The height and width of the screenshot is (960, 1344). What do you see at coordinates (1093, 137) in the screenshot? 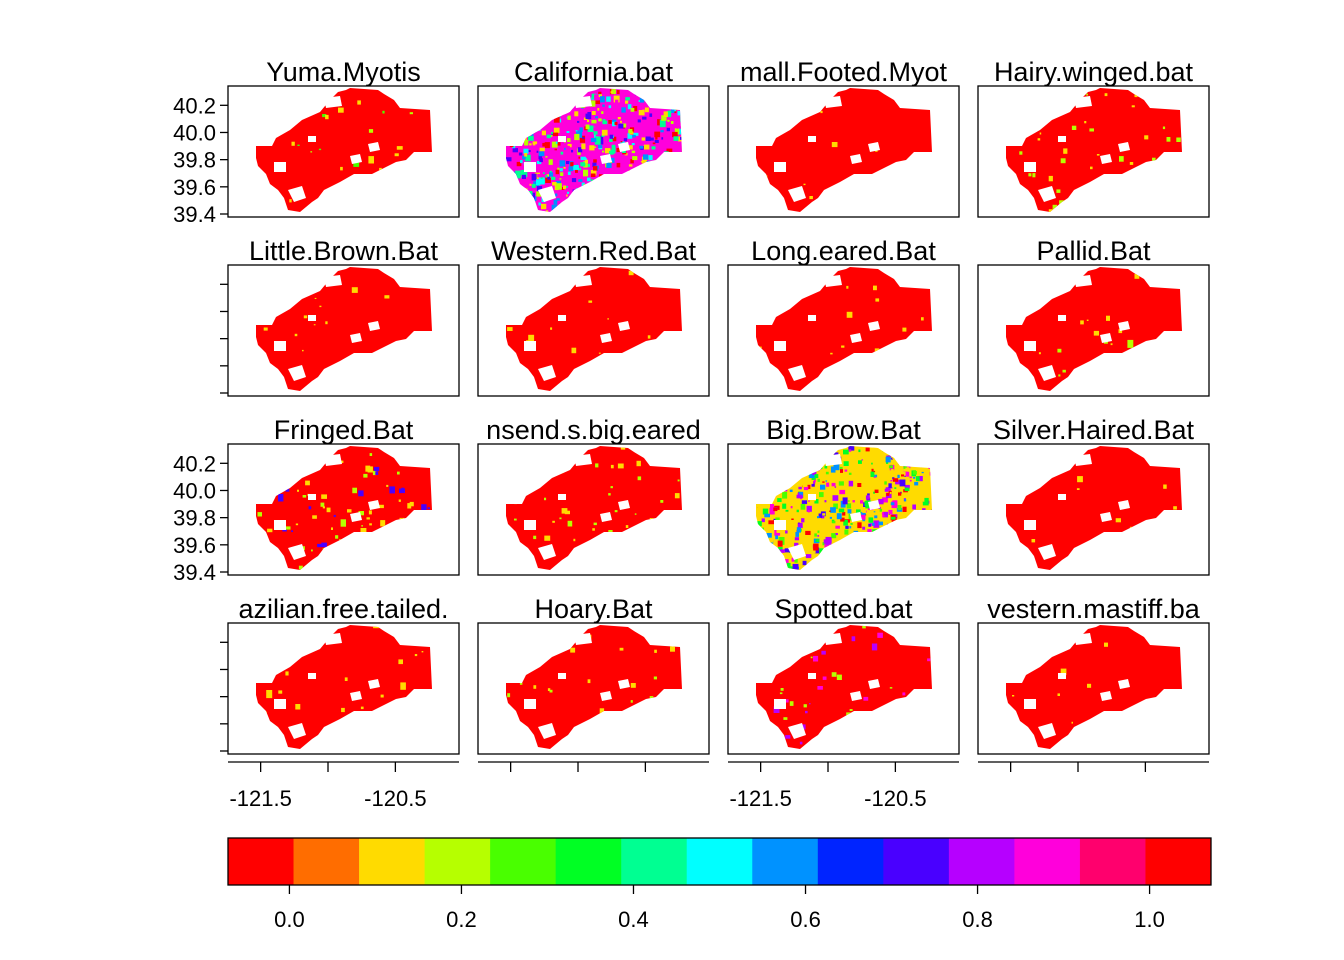
I see `map-panel: Hairy.winged.bat` at bounding box center [1093, 137].